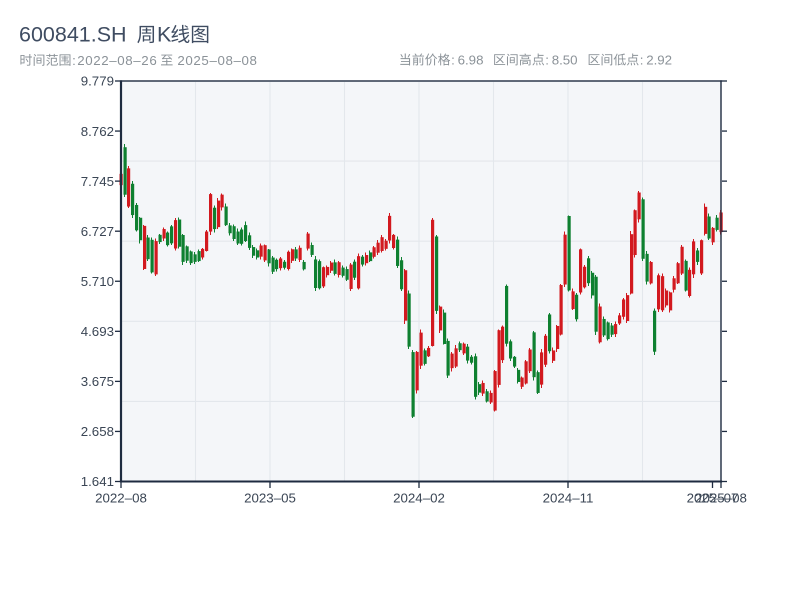 The height and width of the screenshot is (600, 800). I want to click on svg-text: 1.641, so click(97, 481).